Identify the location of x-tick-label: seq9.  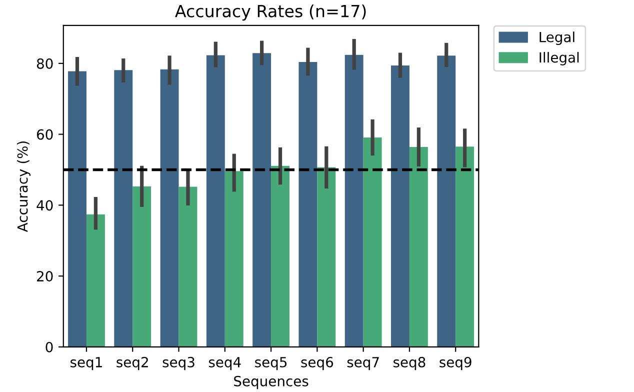
(456, 363).